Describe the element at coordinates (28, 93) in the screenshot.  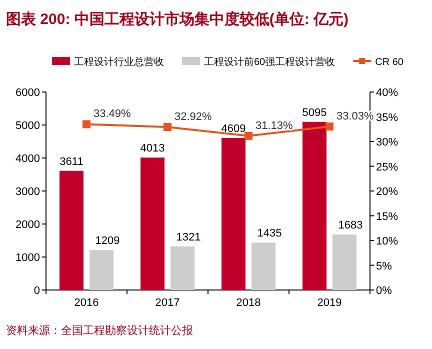
I see `y-tick-label: 6000` at that location.